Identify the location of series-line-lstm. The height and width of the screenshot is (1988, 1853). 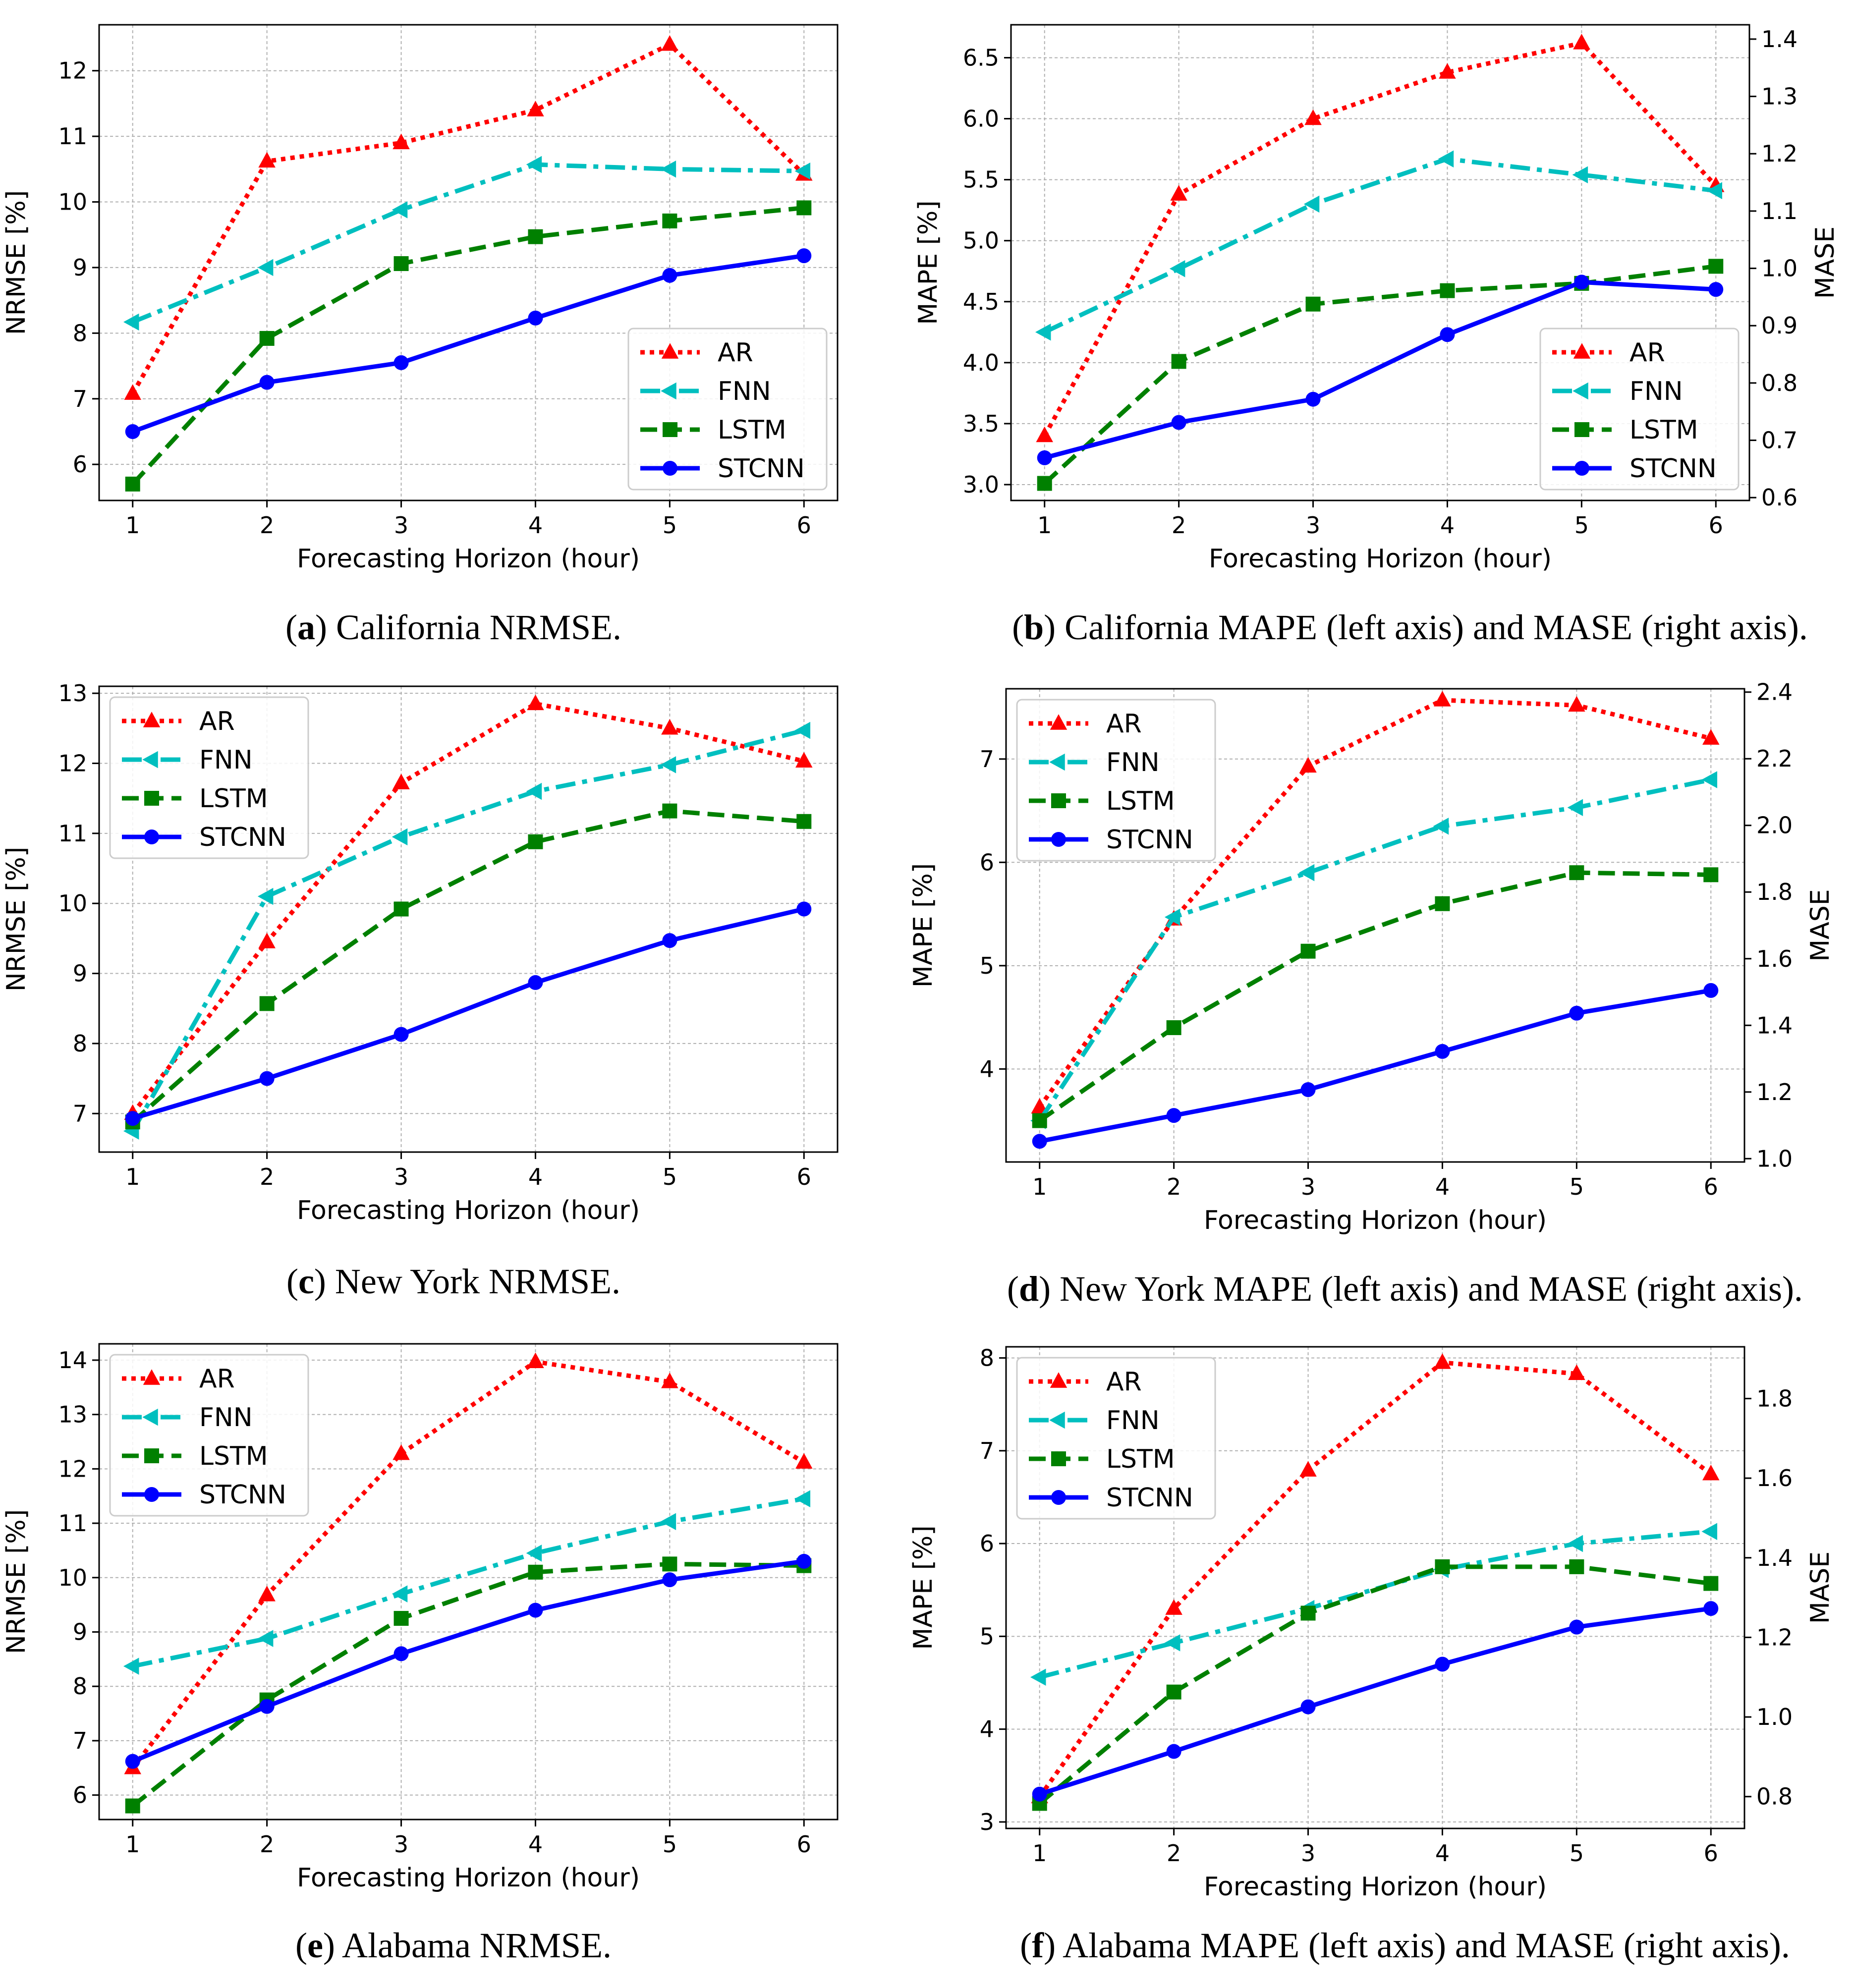
(1374, 996).